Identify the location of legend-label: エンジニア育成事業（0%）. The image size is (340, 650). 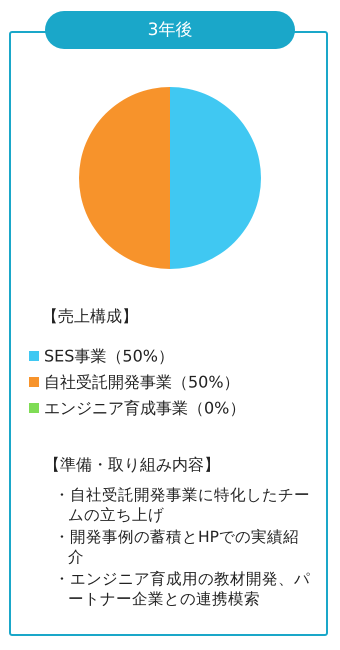
(145, 408).